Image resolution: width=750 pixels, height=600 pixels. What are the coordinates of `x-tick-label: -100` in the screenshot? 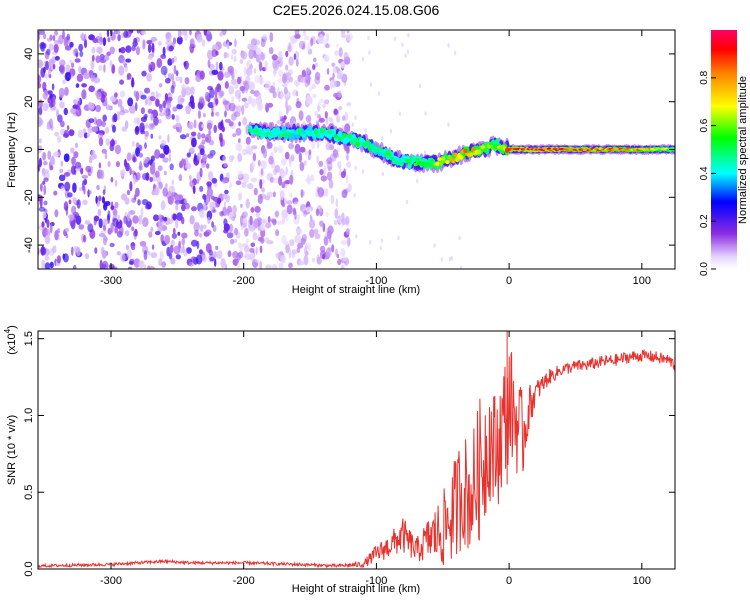 It's located at (376, 581).